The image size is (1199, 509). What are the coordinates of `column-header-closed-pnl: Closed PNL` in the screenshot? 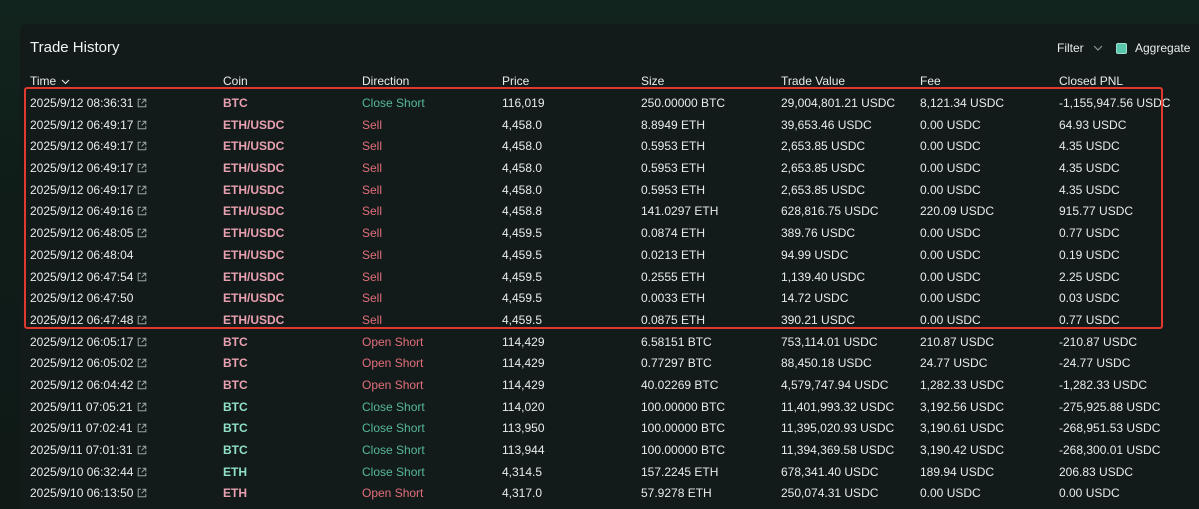 It's located at (1091, 81).